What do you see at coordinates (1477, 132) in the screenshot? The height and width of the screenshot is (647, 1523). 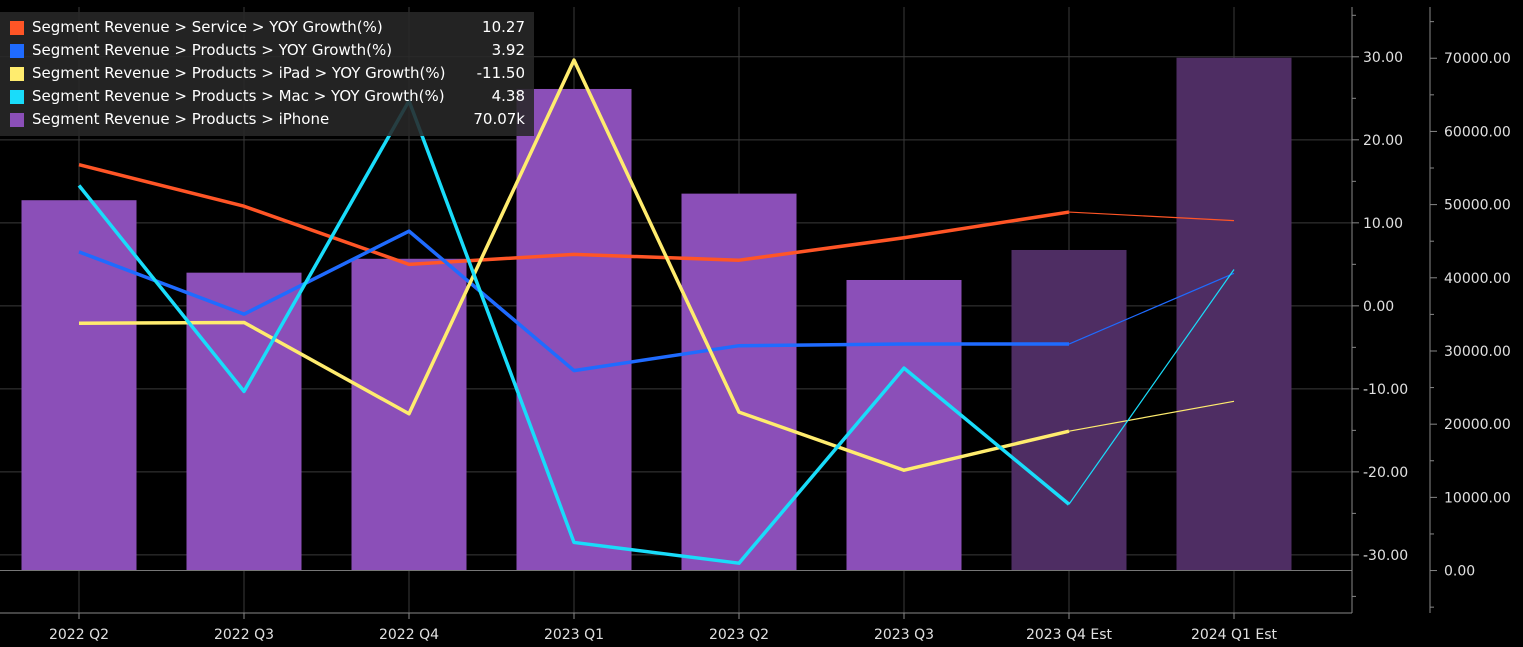 I see `axis-label-revenue: 60000.00` at bounding box center [1477, 132].